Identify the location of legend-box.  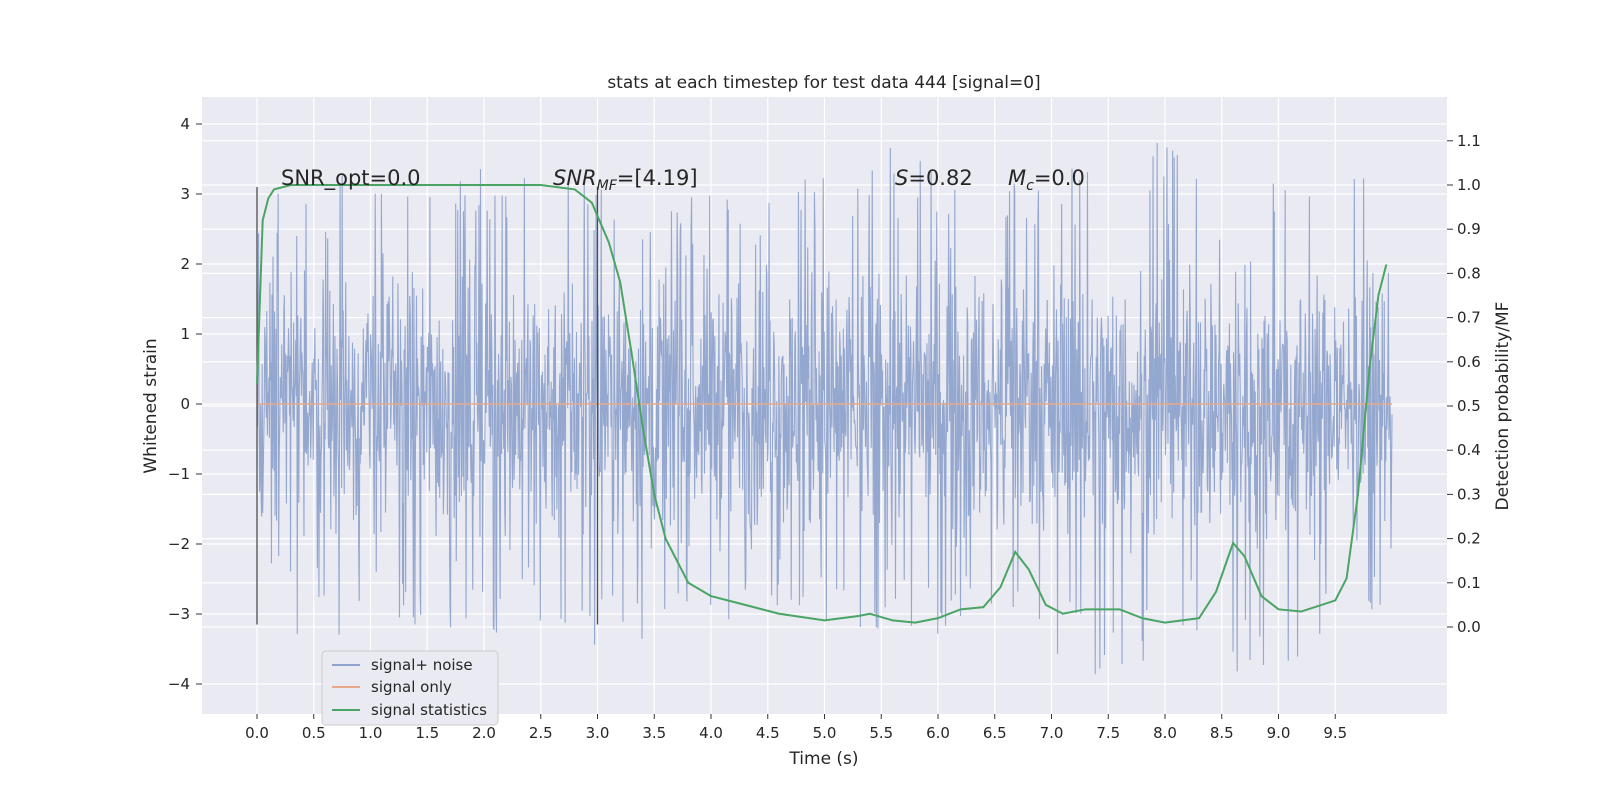
(410, 688).